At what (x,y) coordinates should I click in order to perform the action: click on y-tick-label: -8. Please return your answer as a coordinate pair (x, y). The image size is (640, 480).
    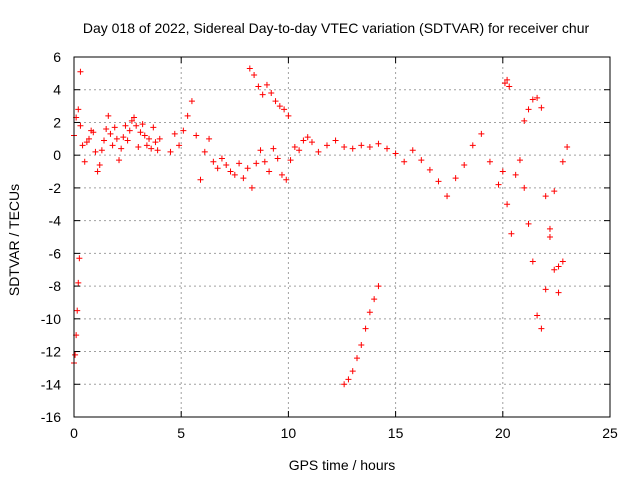
    Looking at the image, I should click on (55, 286).